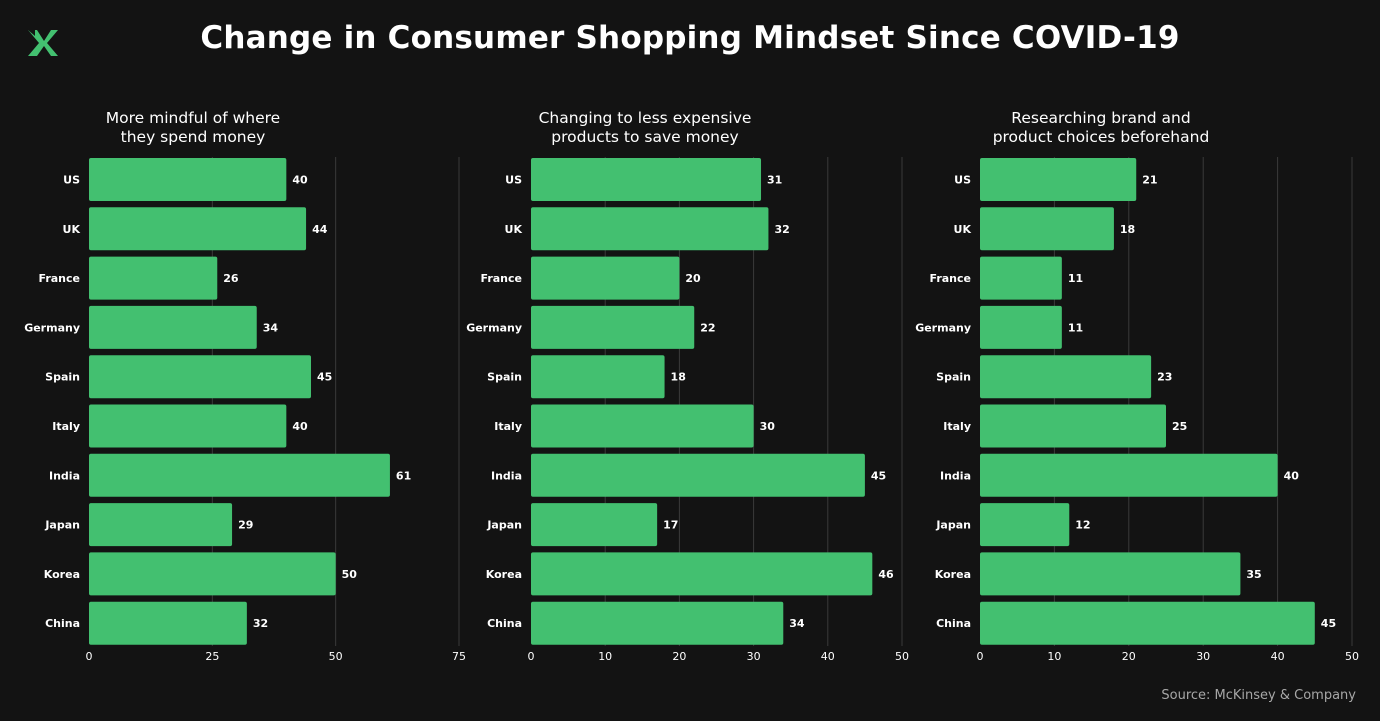 The image size is (1380, 721). What do you see at coordinates (531, 656) in the screenshot?
I see `x-tick-label: 0` at bounding box center [531, 656].